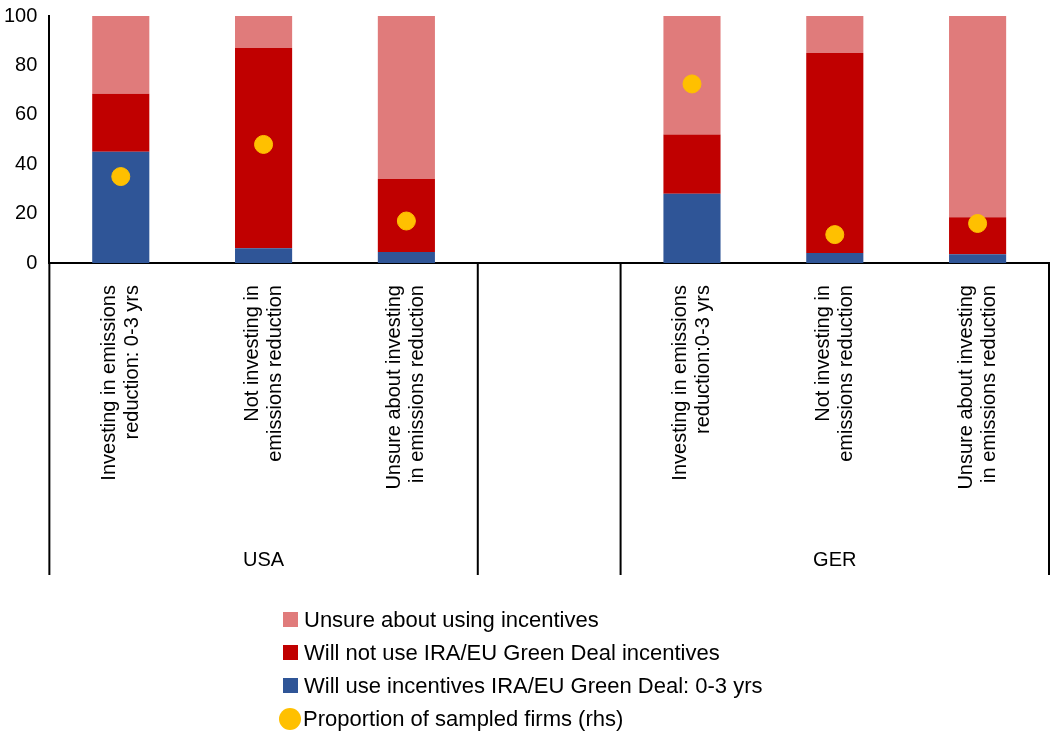 Image resolution: width=1059 pixels, height=732 pixels. I want to click on y-tick-label: 60, so click(26, 113).